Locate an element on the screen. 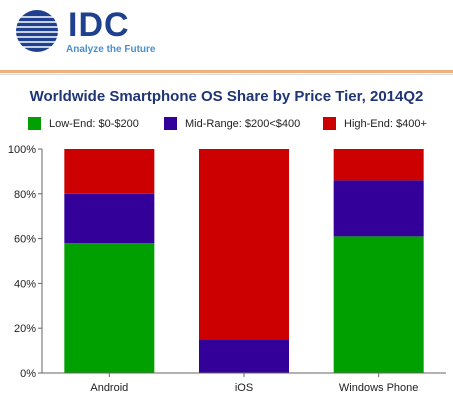 Image resolution: width=453 pixels, height=403 pixels. x-tick-label: Windows Phone is located at coordinates (379, 388).